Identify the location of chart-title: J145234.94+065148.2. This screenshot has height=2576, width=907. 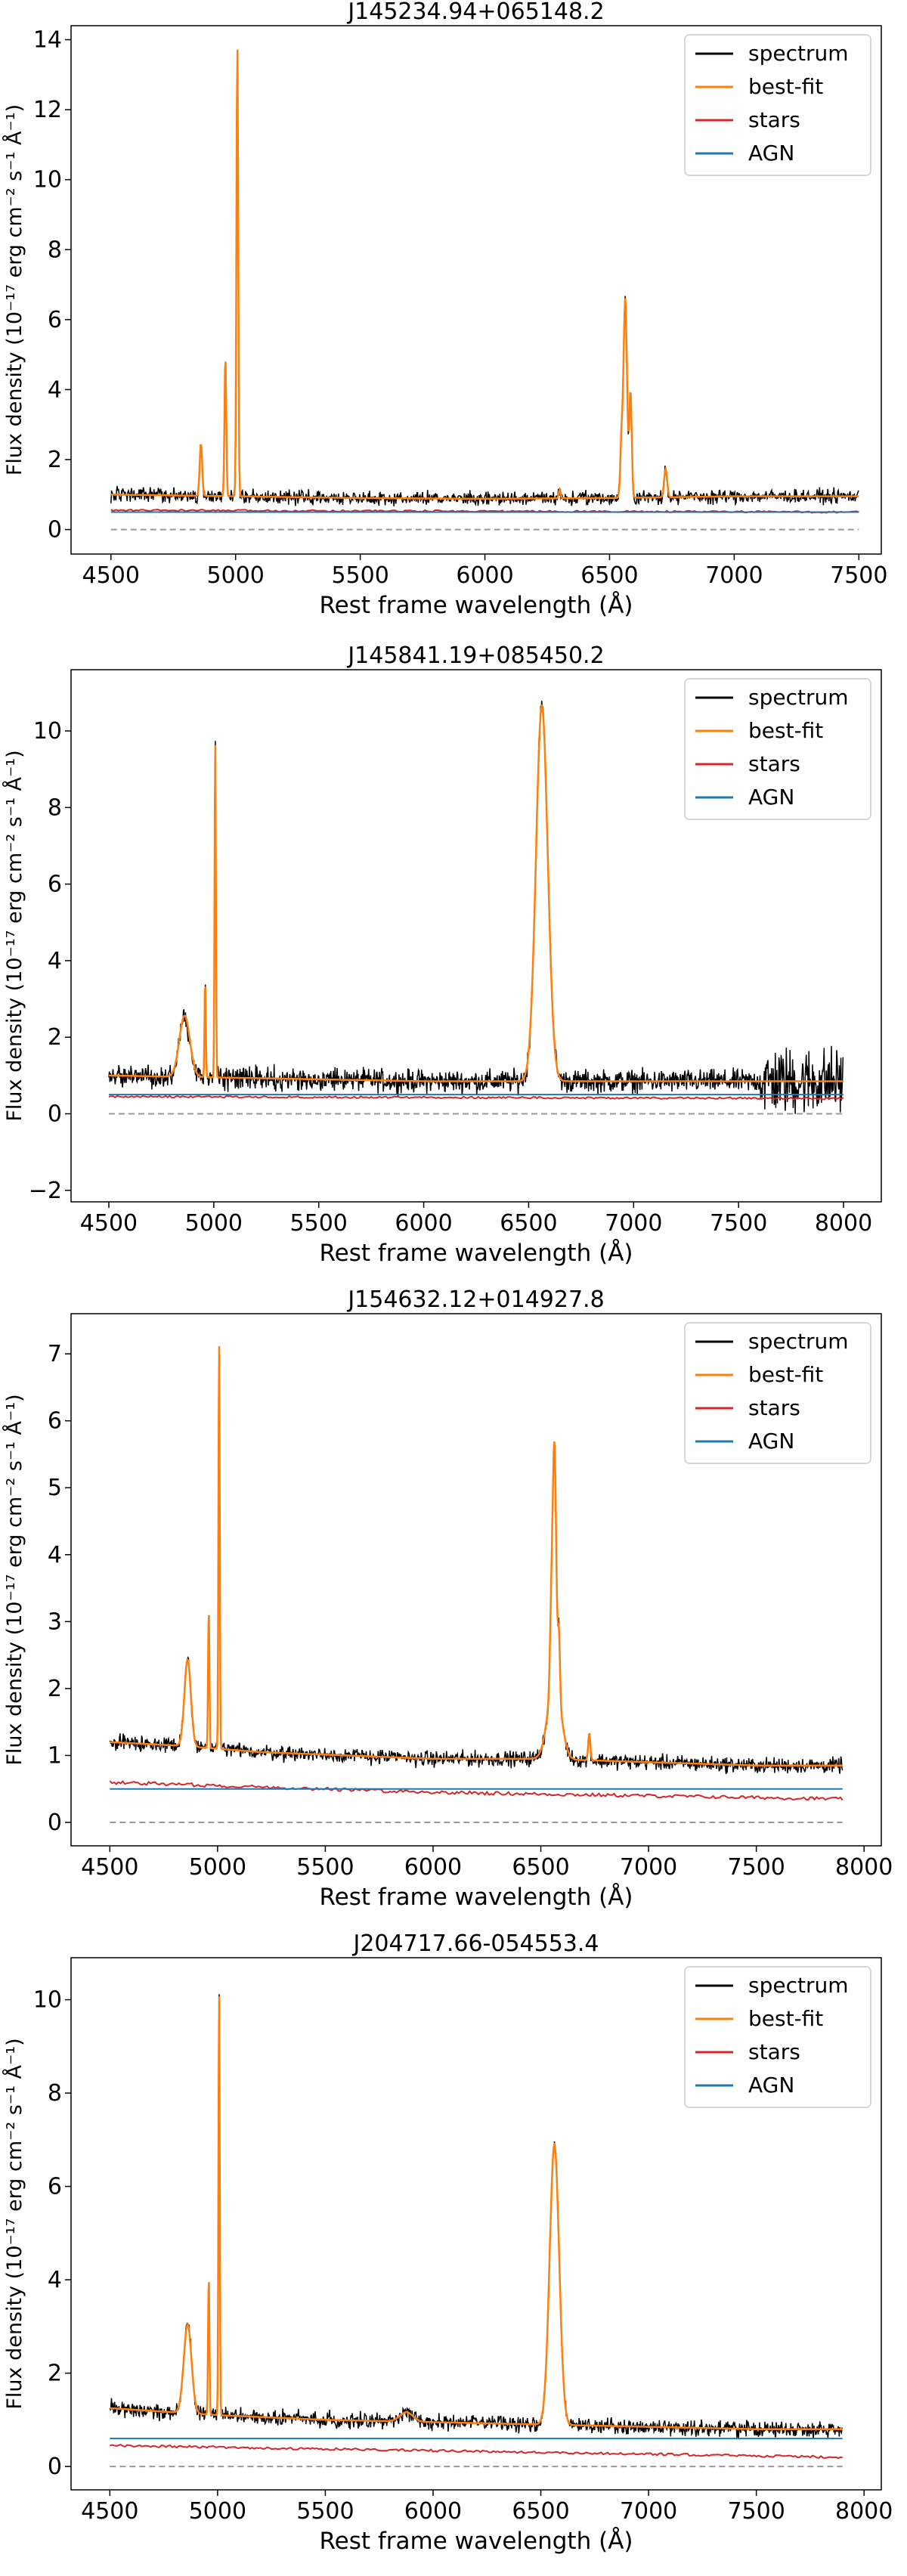
(475, 12).